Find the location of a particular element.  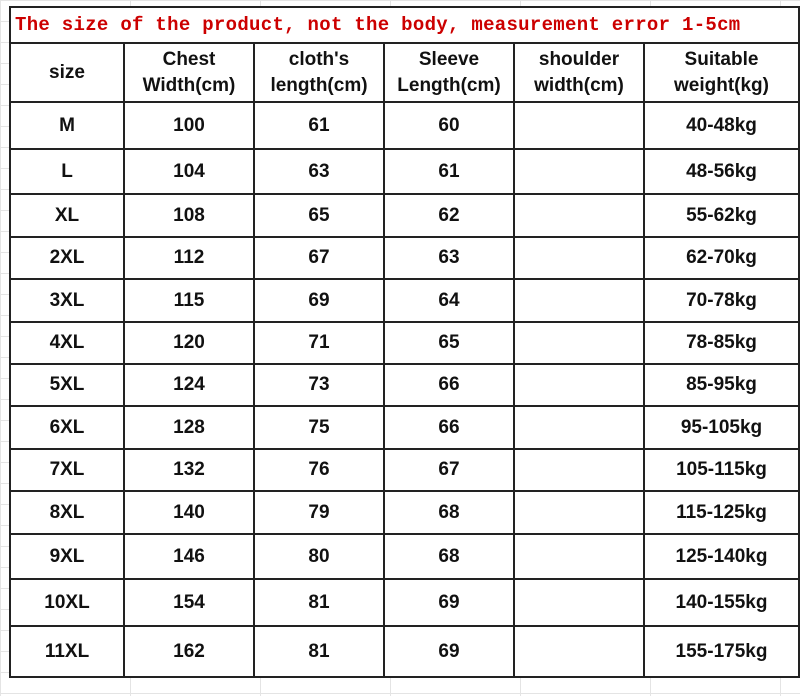

table-cell: 75 is located at coordinates (319, 427).